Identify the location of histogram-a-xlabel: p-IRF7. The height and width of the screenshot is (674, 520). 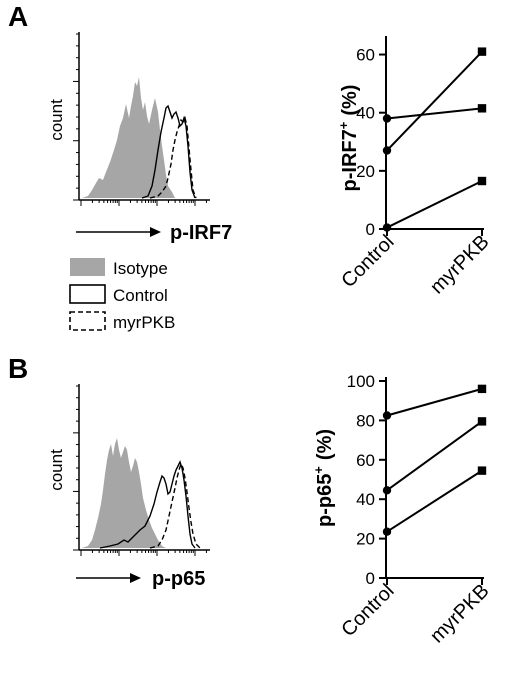
(201, 233).